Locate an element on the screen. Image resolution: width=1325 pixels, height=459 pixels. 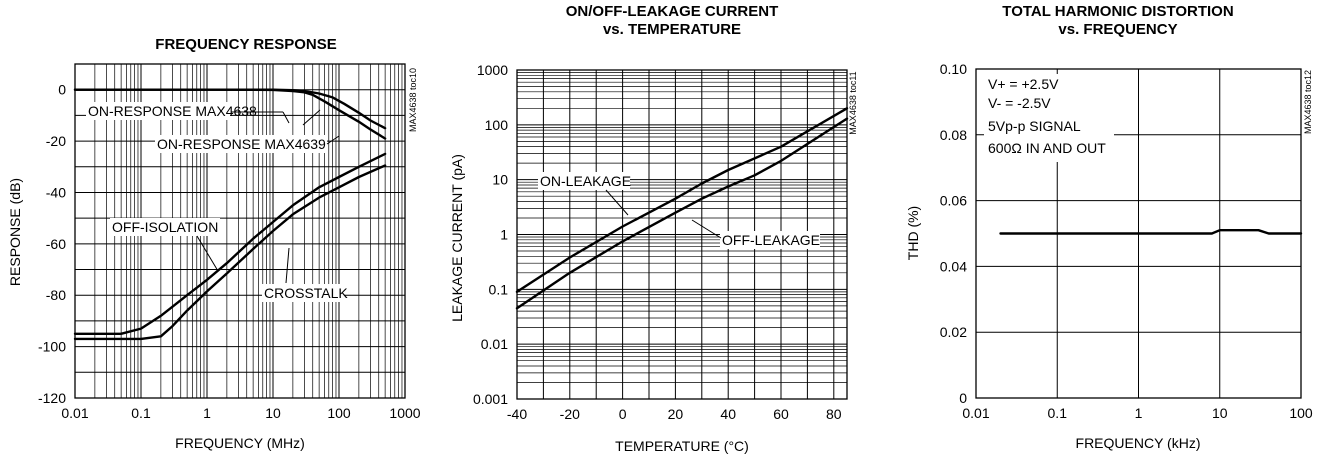
chart3-y-tick-label: 0.08 is located at coordinates (953, 135).